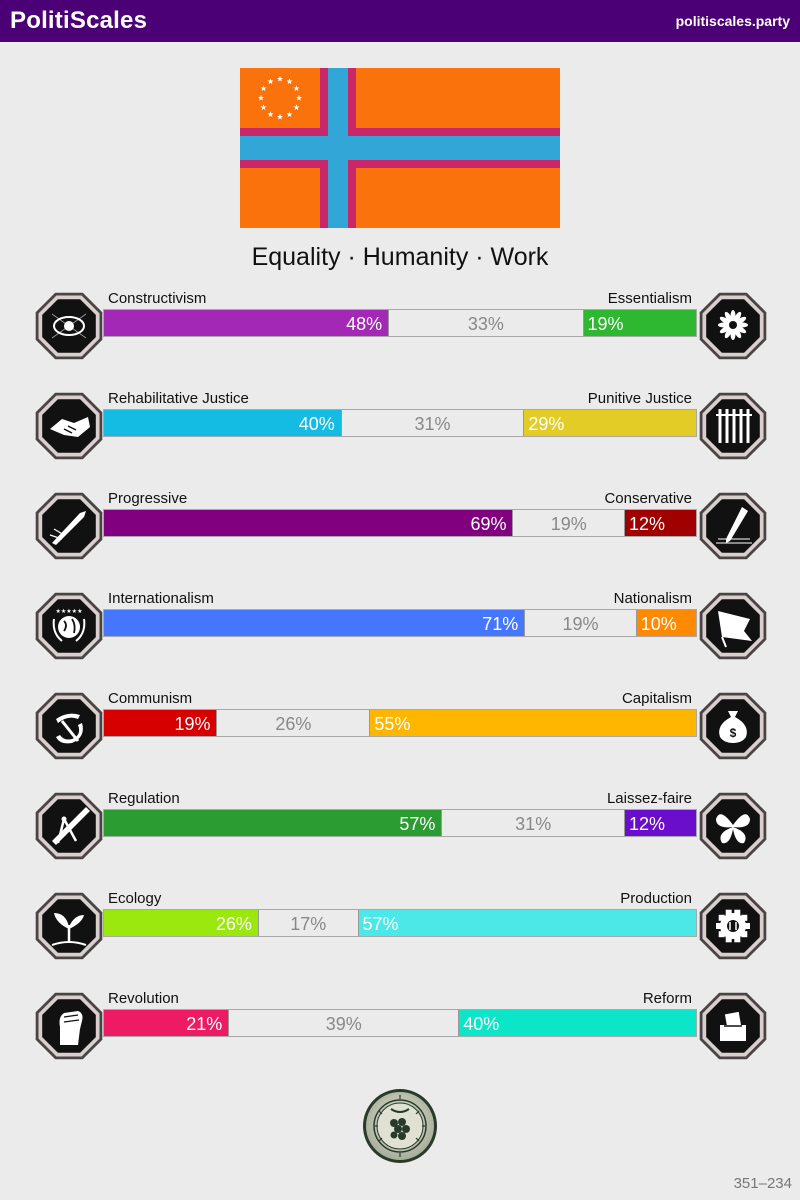  Describe the element at coordinates (69, 426) in the screenshot. I see `handshake-icon` at that location.